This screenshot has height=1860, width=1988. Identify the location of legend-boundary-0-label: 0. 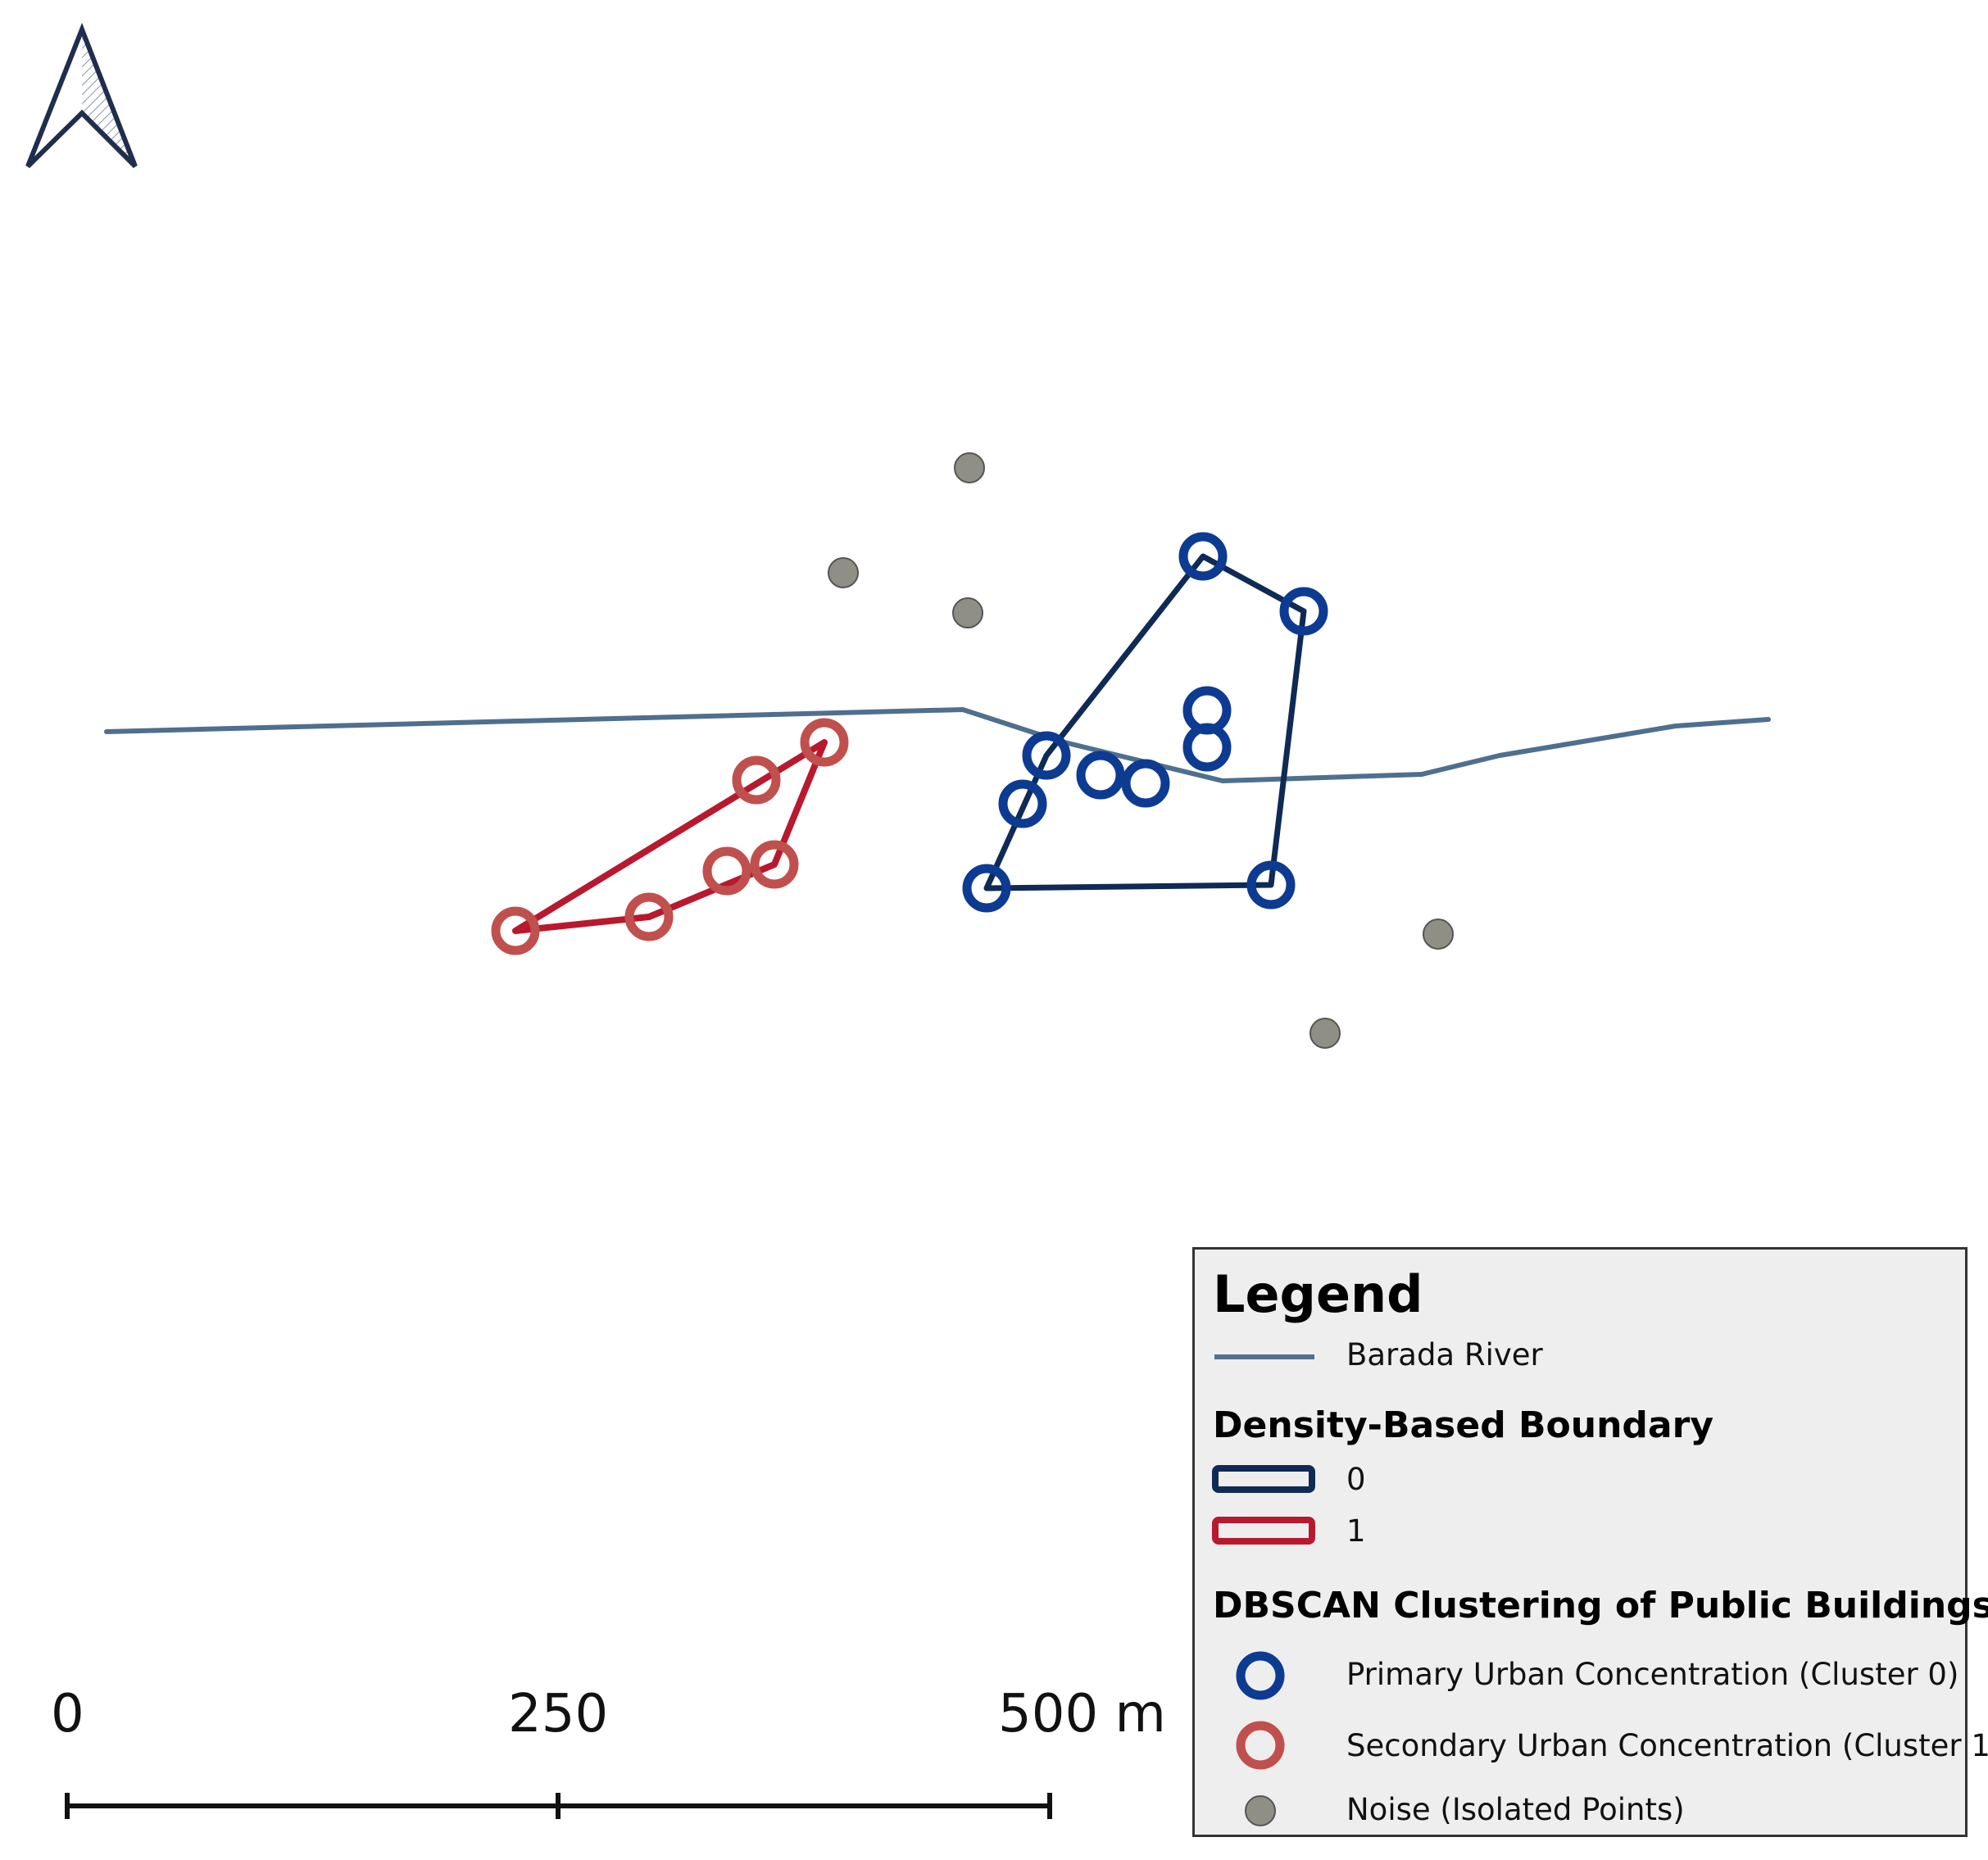
(1356, 1480).